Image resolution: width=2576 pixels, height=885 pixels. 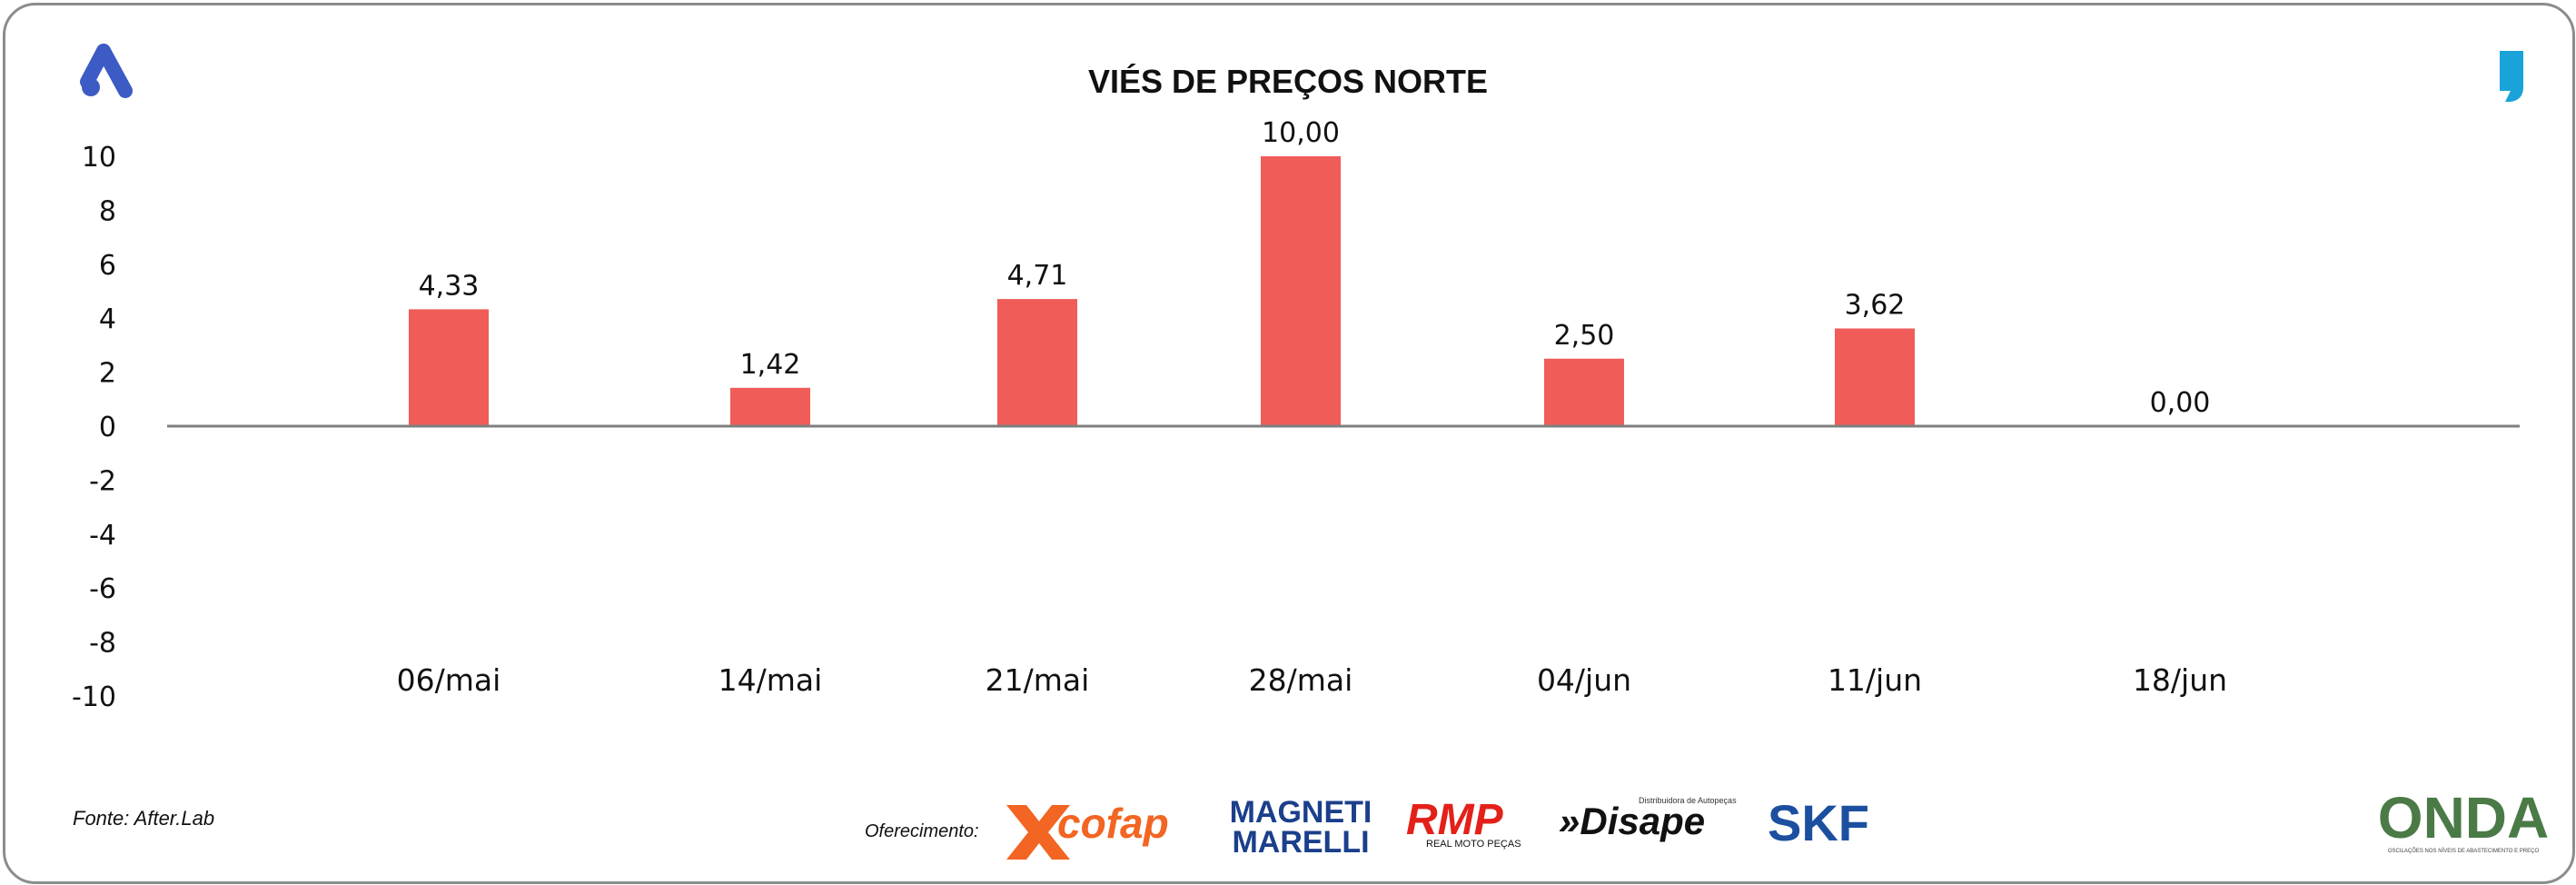 I want to click on y-tick-label: -8, so click(x=102, y=644).